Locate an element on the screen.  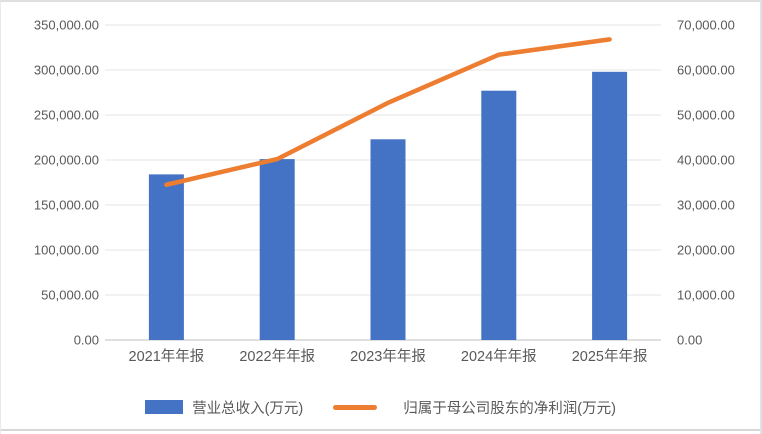
legend-line-label: 归属于母公司股东的净利润(万元) is located at coordinates (509, 408).